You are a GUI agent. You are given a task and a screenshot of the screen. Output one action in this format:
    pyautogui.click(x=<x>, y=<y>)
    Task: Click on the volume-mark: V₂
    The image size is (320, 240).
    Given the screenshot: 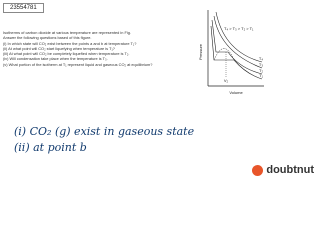 What is the action you would take?
    pyautogui.click(x=226, y=80)
    